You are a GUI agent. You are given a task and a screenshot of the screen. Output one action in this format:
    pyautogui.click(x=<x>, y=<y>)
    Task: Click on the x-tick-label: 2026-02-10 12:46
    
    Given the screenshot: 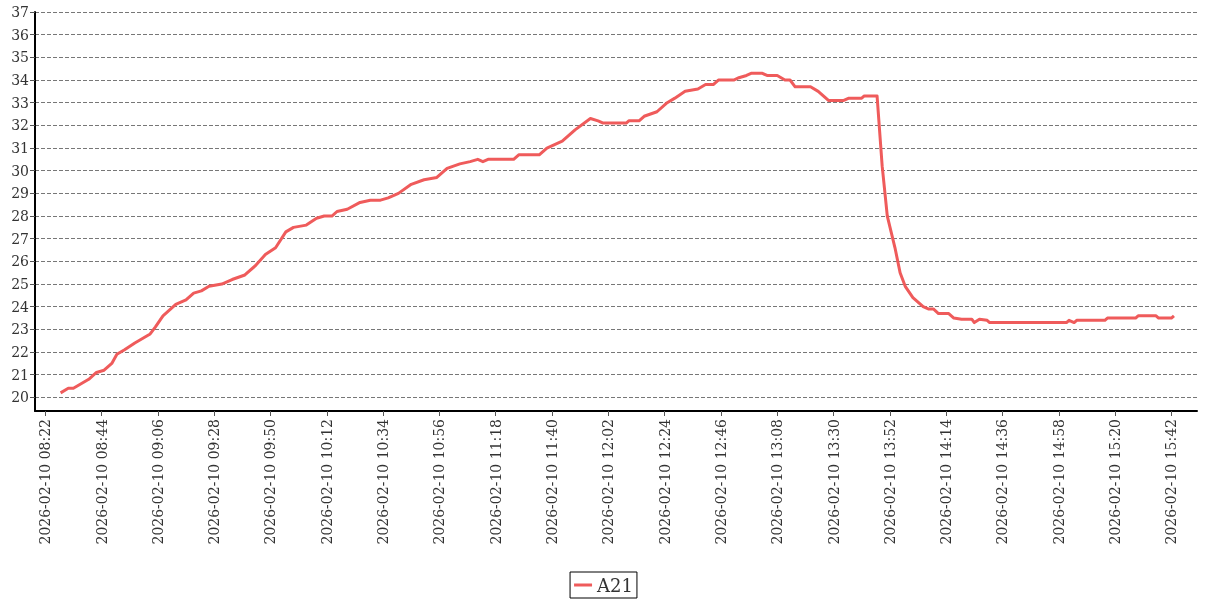 What is the action you would take?
    pyautogui.click(x=720, y=481)
    